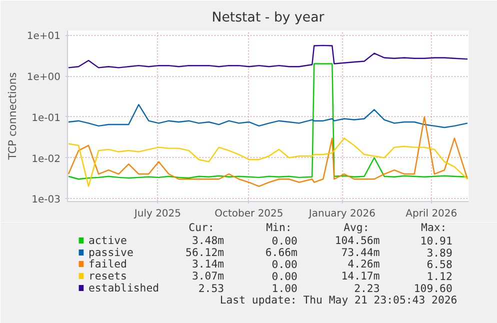 Image resolution: width=497 pixels, height=323 pixels. Describe the element at coordinates (360, 276) in the screenshot. I see `text: 14.17m` at that location.